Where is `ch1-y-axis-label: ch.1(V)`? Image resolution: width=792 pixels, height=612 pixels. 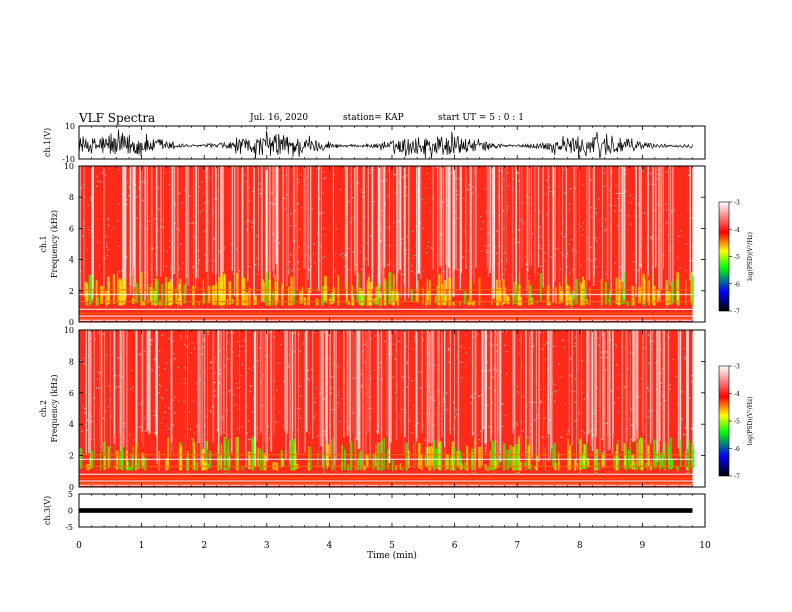
ch1-y-axis-label: ch.1(V) is located at coordinates (47, 142).